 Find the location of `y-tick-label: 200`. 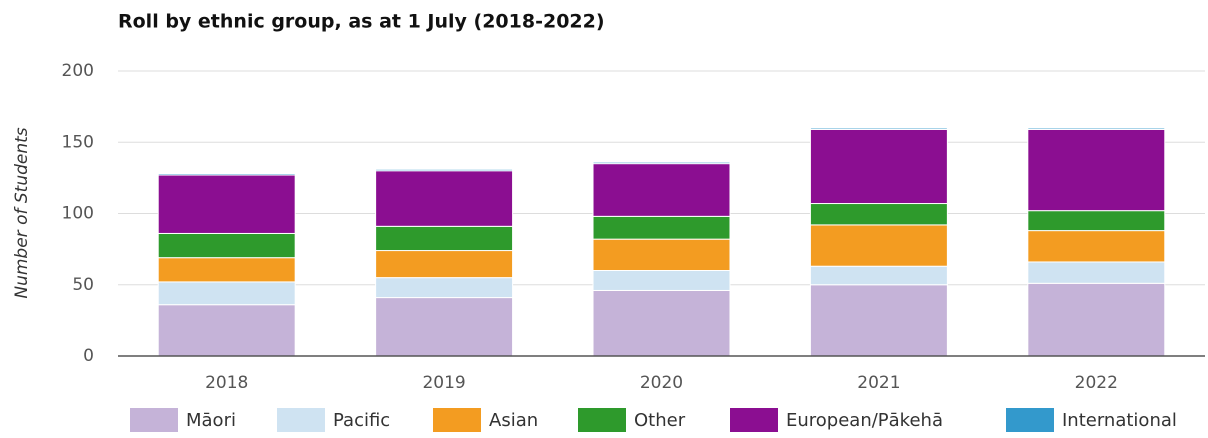

y-tick-label: 200 is located at coordinates (78, 71).